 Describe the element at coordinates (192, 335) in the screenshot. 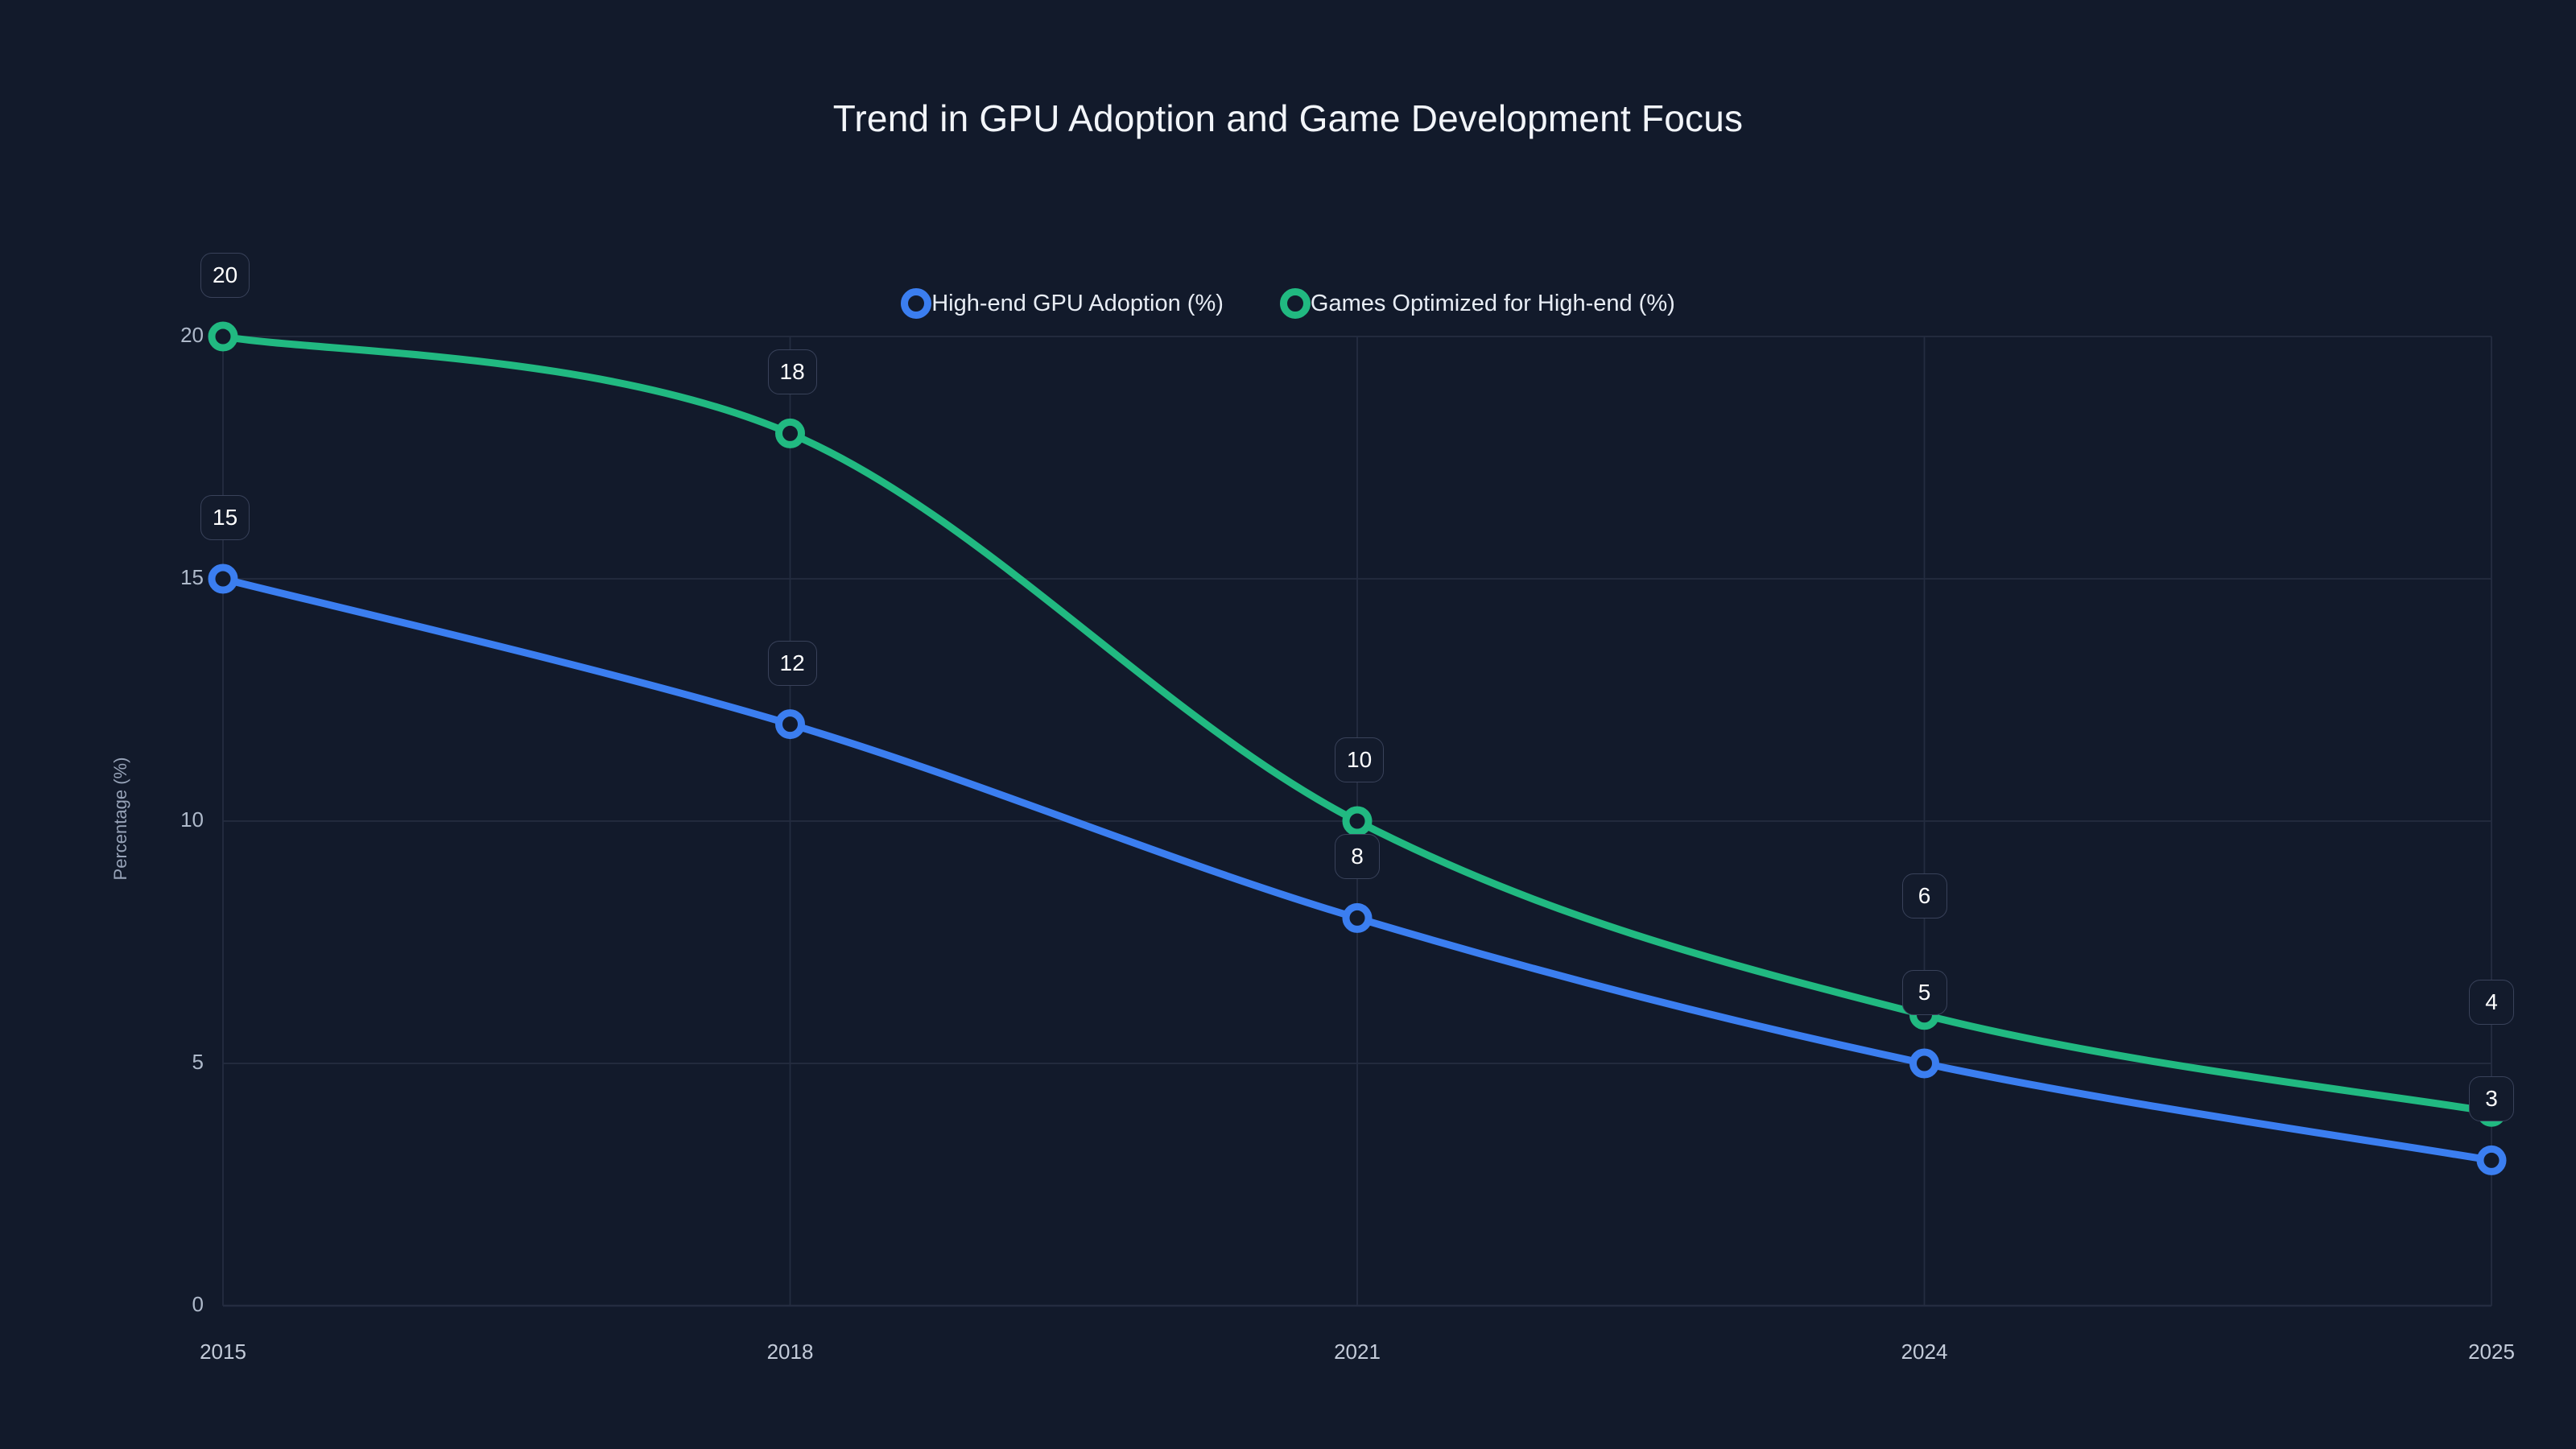

I see `y-axis-tick-label: 20` at that location.